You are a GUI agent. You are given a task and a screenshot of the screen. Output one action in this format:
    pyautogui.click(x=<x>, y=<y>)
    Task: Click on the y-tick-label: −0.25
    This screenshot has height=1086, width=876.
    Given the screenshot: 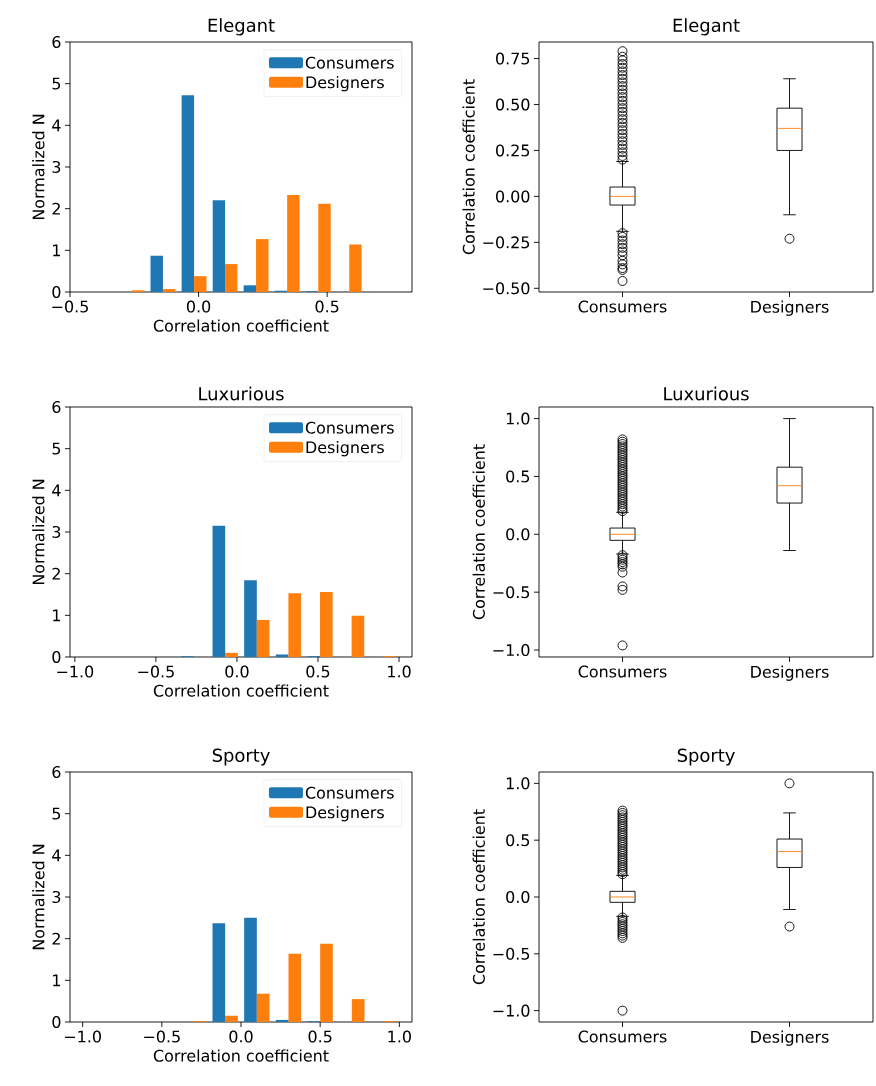 What is the action you would take?
    pyautogui.click(x=506, y=242)
    